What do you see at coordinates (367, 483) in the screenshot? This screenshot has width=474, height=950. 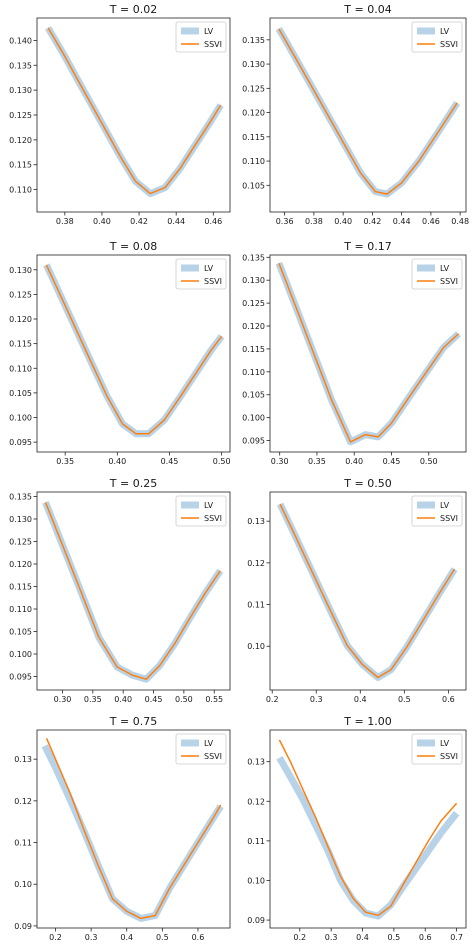 I see `panel-title: T = 0.50` at bounding box center [367, 483].